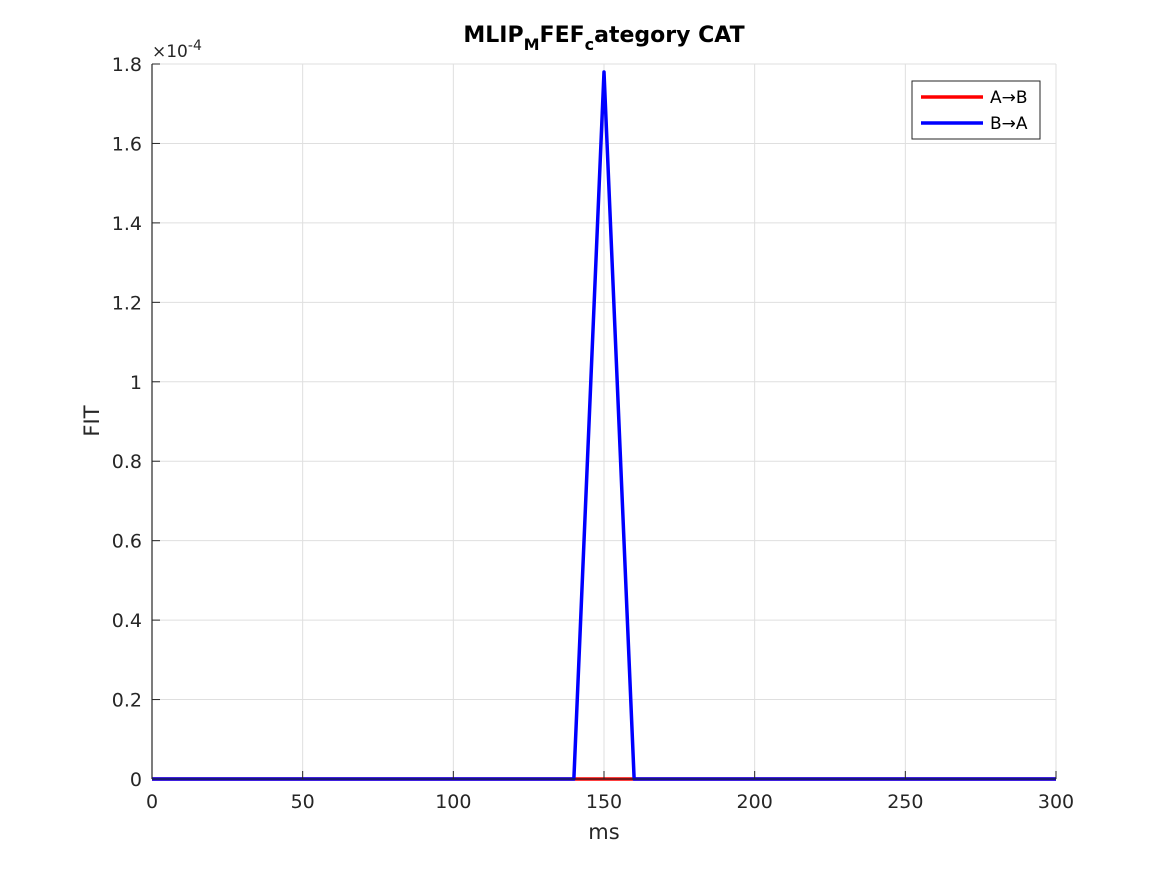 The height and width of the screenshot is (875, 1167). What do you see at coordinates (303, 802) in the screenshot?
I see `x-tick-label: 50` at bounding box center [303, 802].